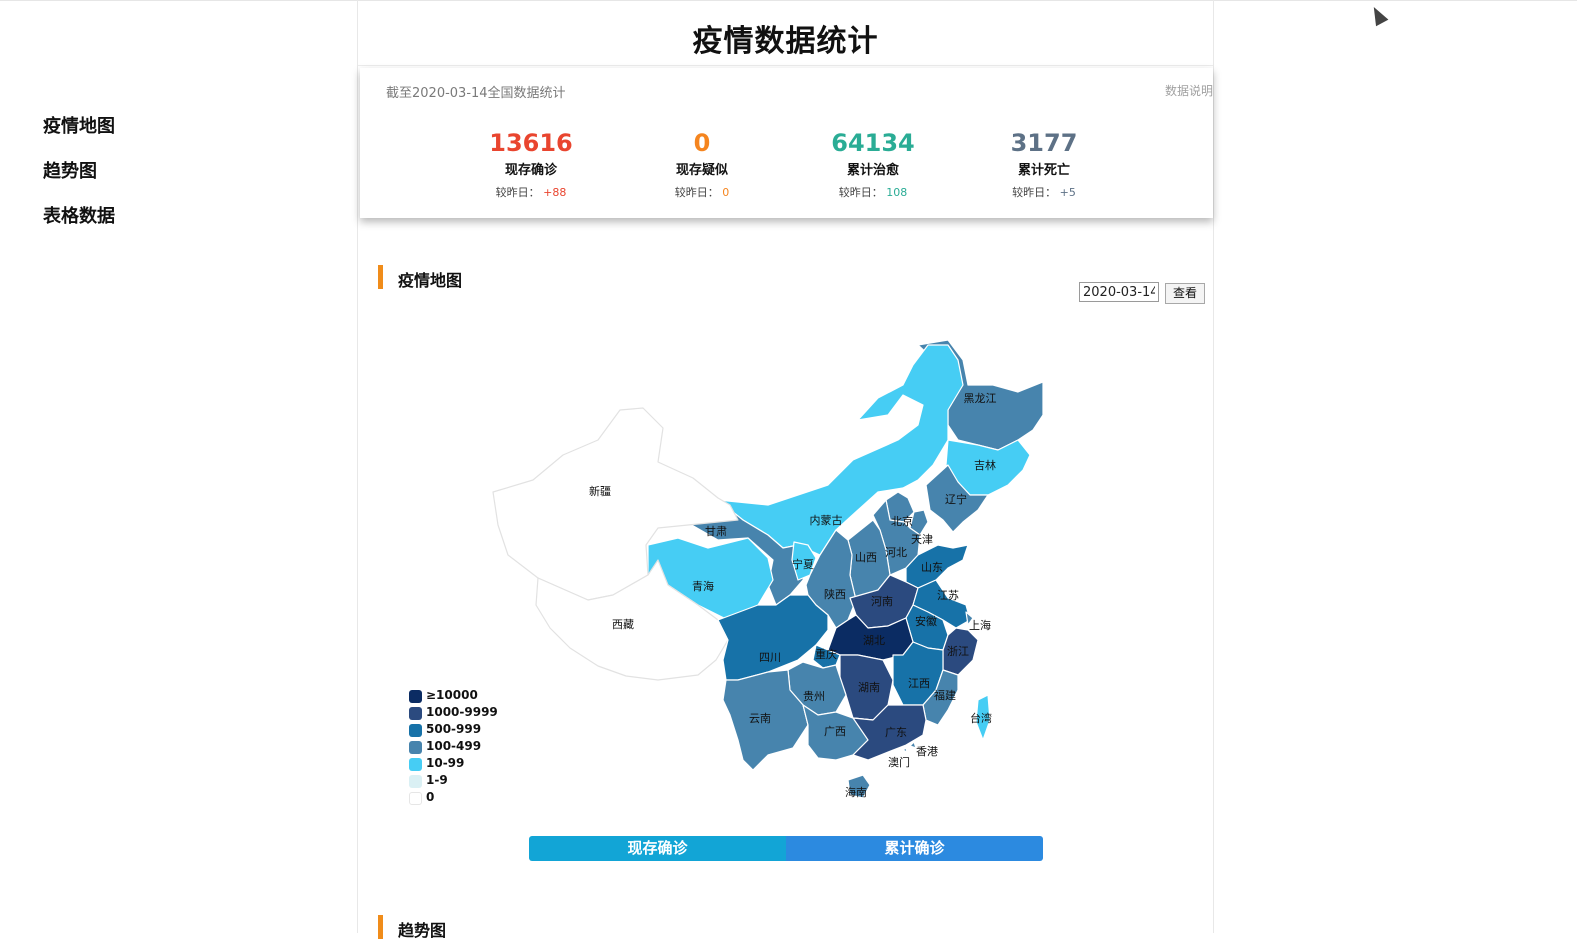 The width and height of the screenshot is (1577, 941). I want to click on data-note-link: 数据说明, so click(1188, 91).